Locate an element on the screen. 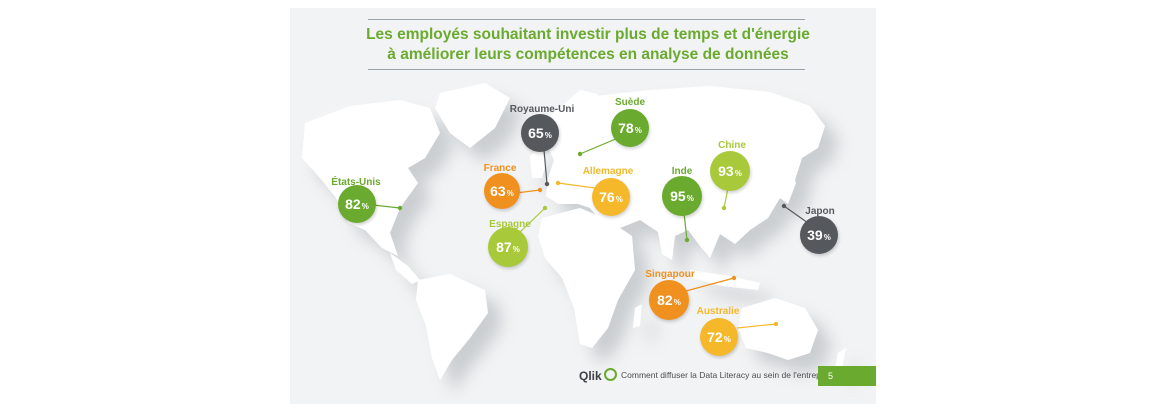 This screenshot has height=420, width=1170. scandinavia-shape is located at coordinates (580, 119).